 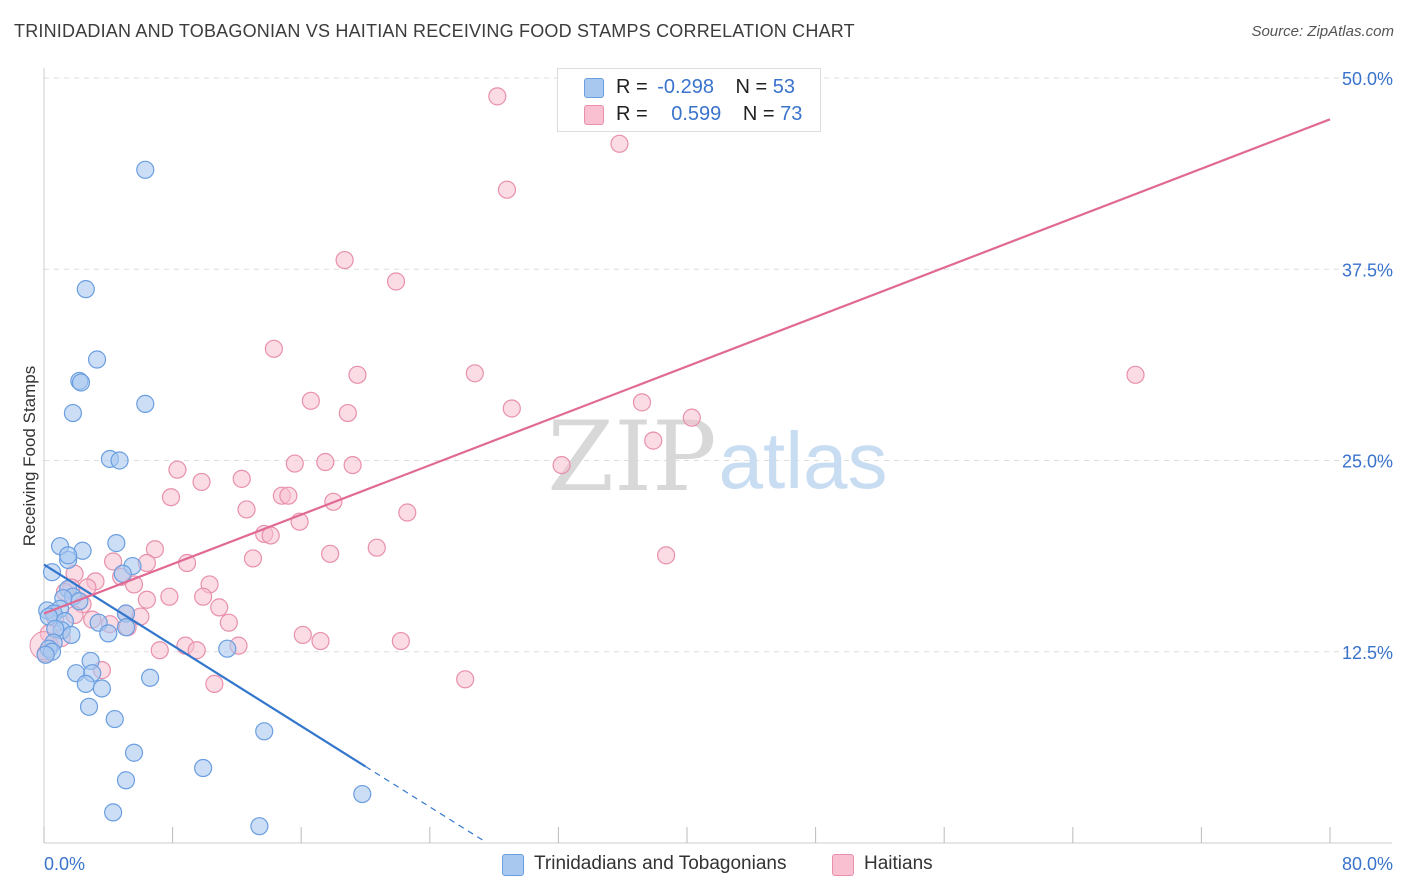 I want to click on series2-n-label: N =, so click(x=758, y=114).